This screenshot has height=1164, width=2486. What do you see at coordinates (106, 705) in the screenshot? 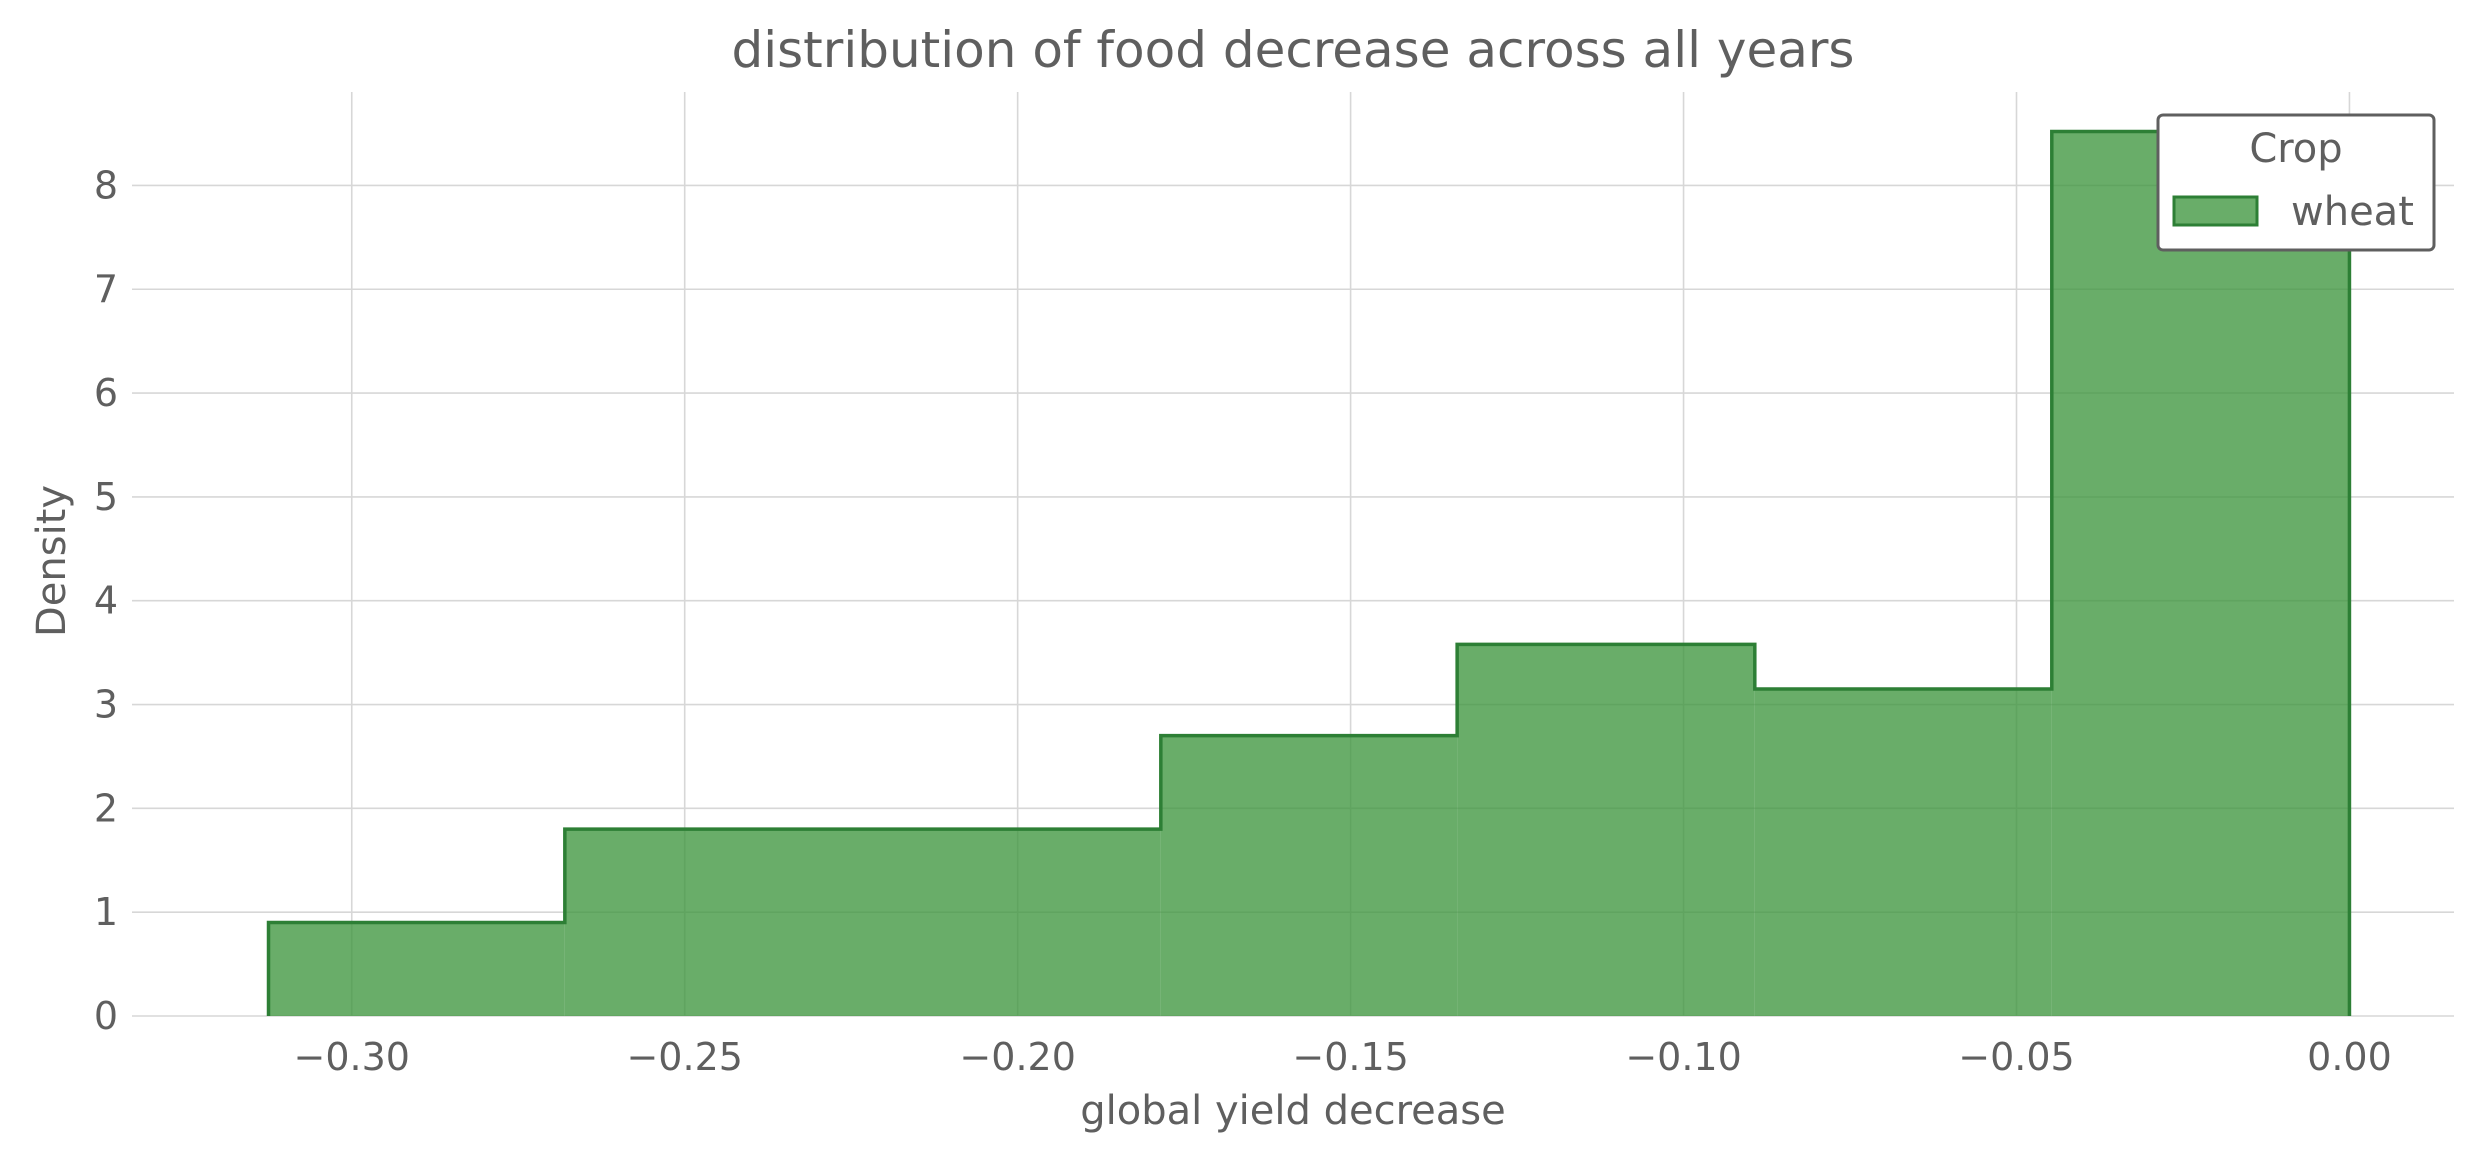
I see `y-tick-label: 3` at bounding box center [106, 705].